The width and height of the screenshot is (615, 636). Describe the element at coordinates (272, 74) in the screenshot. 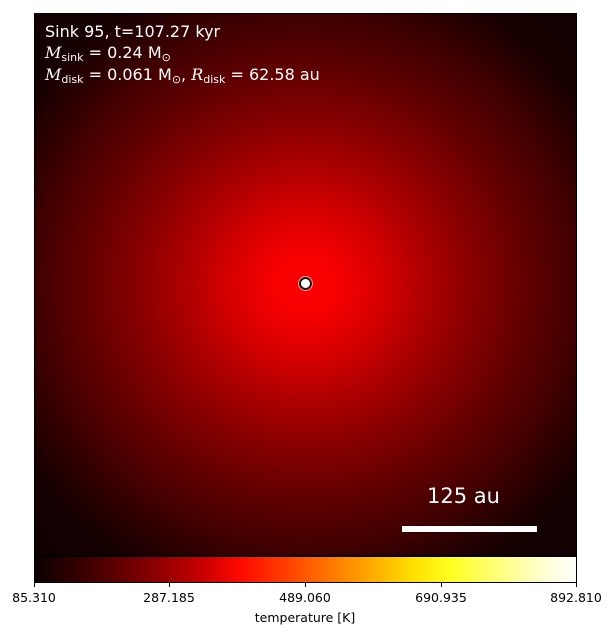

I see `r-disk-value: = 62.58 au` at that location.